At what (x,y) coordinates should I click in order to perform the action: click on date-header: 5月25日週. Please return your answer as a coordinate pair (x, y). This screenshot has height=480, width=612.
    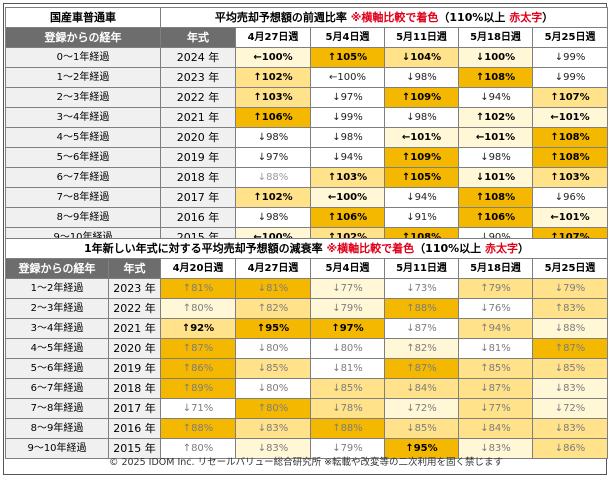
    Looking at the image, I should click on (570, 268).